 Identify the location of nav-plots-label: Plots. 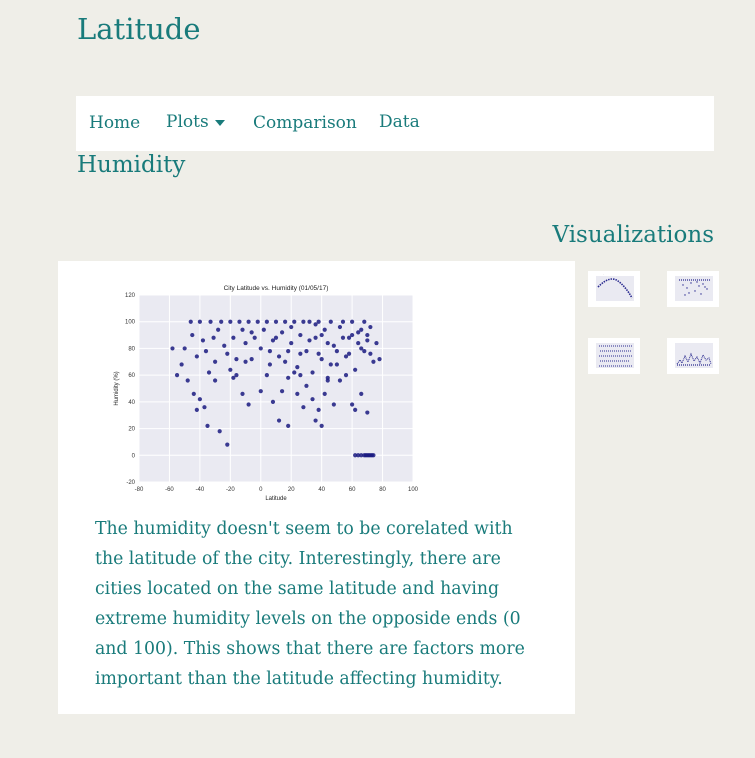
(187, 122).